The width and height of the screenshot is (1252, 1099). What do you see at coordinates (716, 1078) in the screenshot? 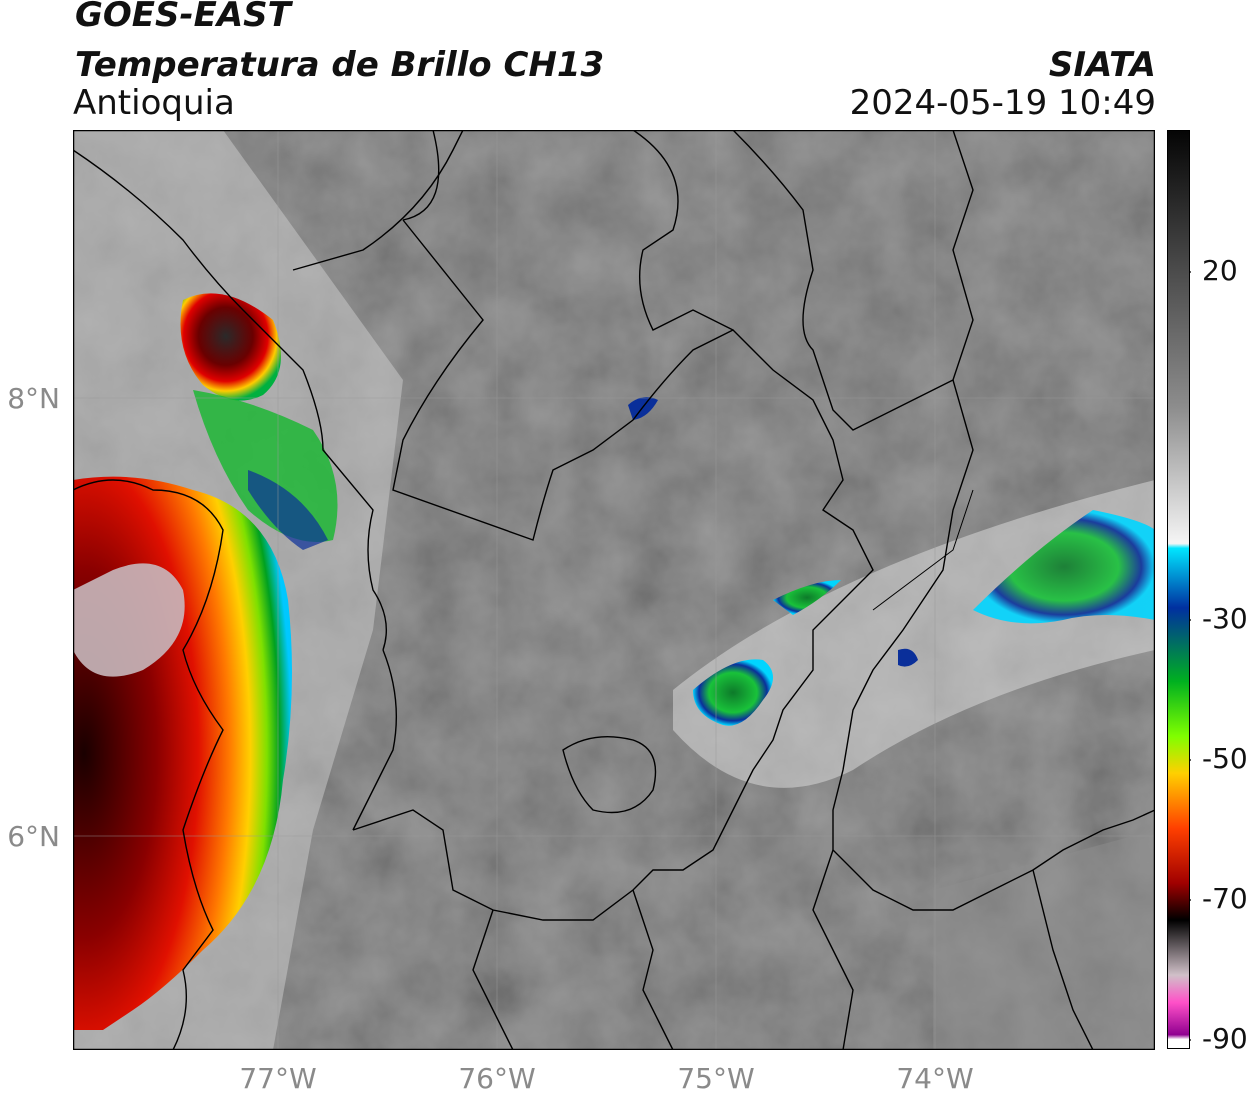
I see `lon-label-75w: 75°W` at bounding box center [716, 1078].